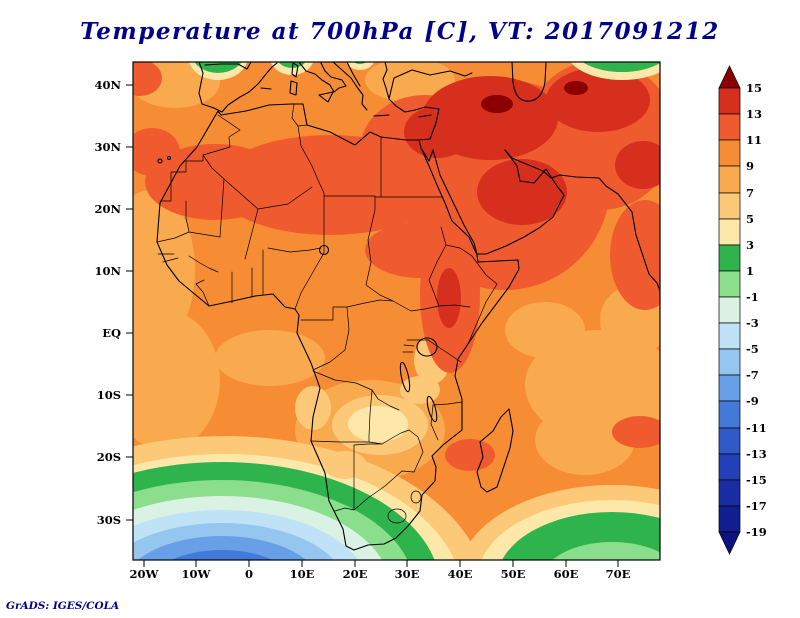 The width and height of the screenshot is (800, 618). What do you see at coordinates (109, 457) in the screenshot?
I see `lat-label: 20S` at bounding box center [109, 457].